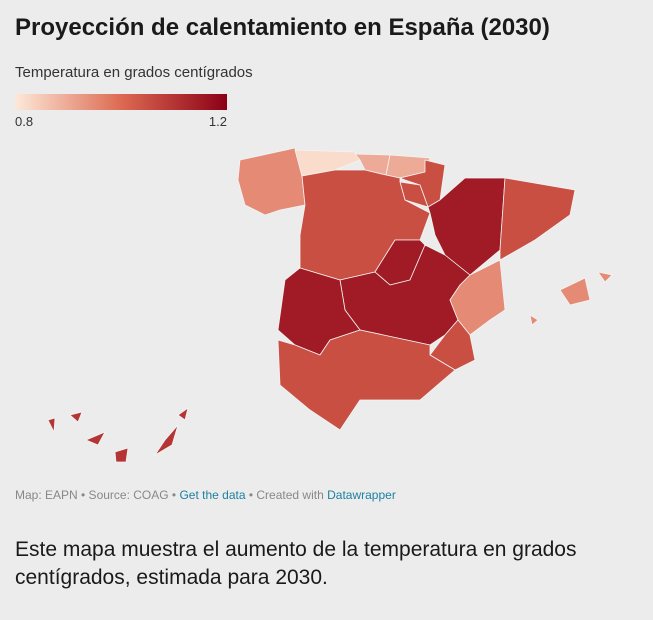  What do you see at coordinates (121, 102) in the screenshot?
I see `legend-bar` at bounding box center [121, 102].